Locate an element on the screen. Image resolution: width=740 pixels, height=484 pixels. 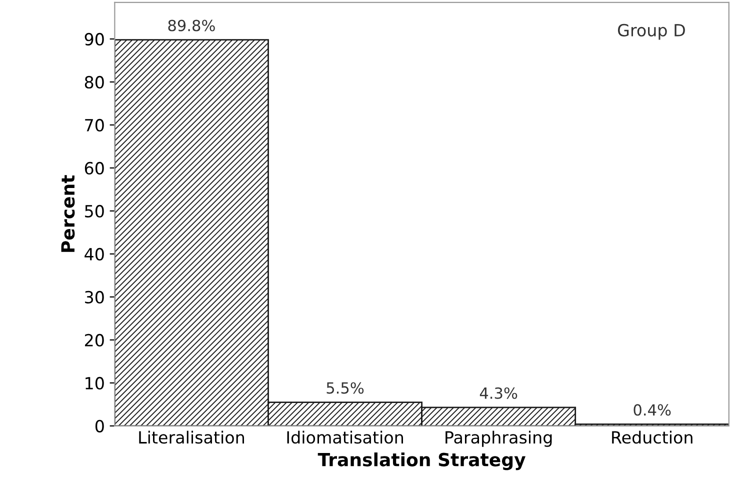
x-tick-label: Reduction is located at coordinates (652, 437).